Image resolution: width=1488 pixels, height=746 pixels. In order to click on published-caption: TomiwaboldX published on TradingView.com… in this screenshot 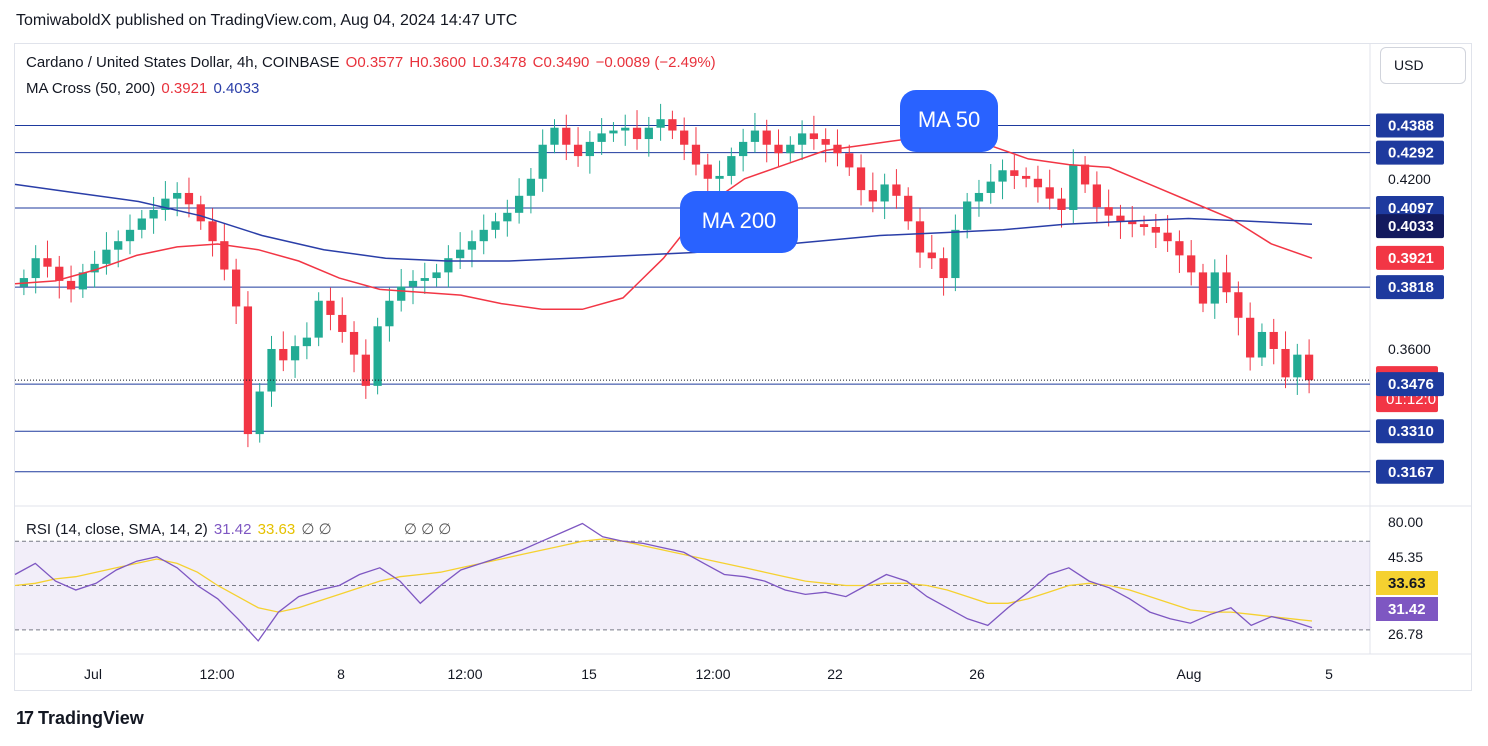, I will do `click(267, 20)`.